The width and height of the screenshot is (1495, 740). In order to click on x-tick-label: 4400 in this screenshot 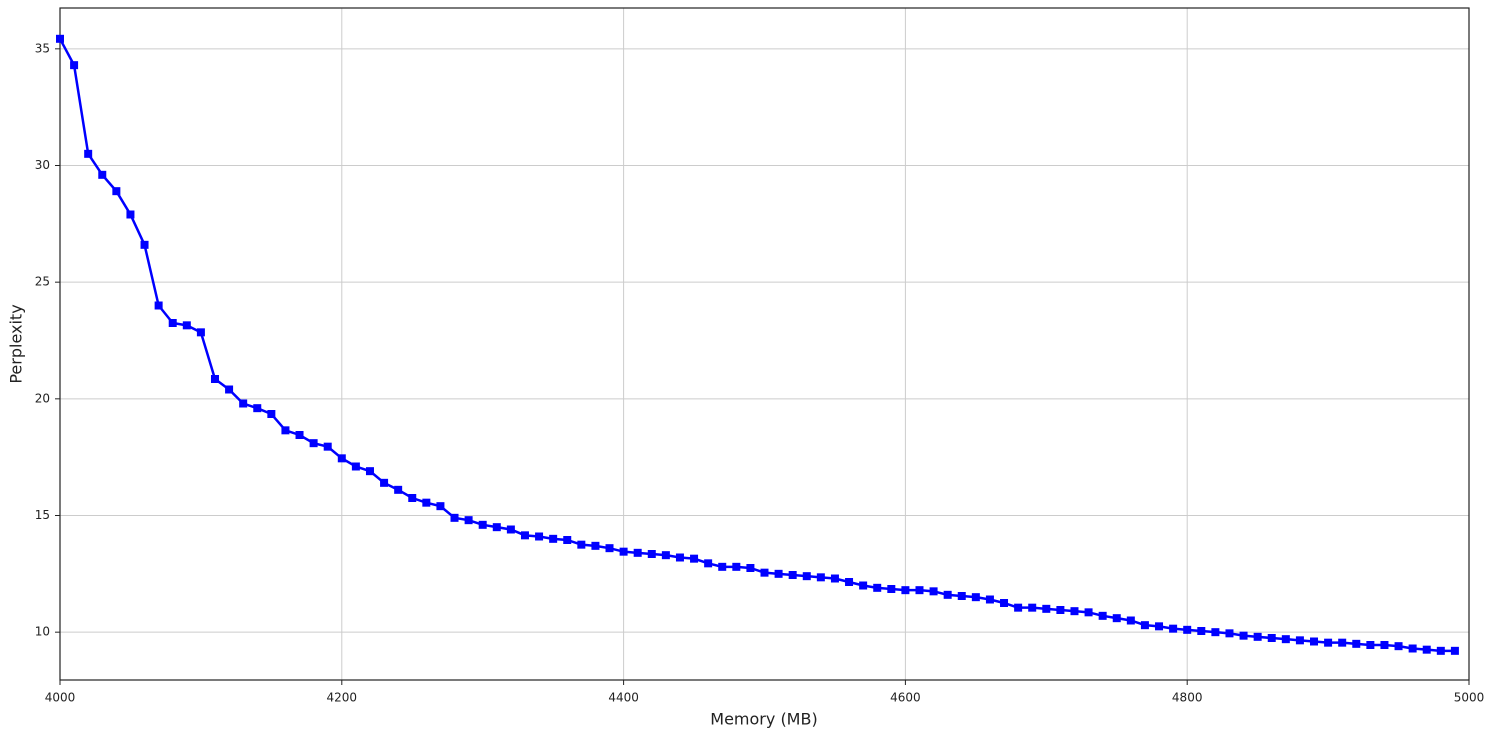, I will do `click(623, 698)`.